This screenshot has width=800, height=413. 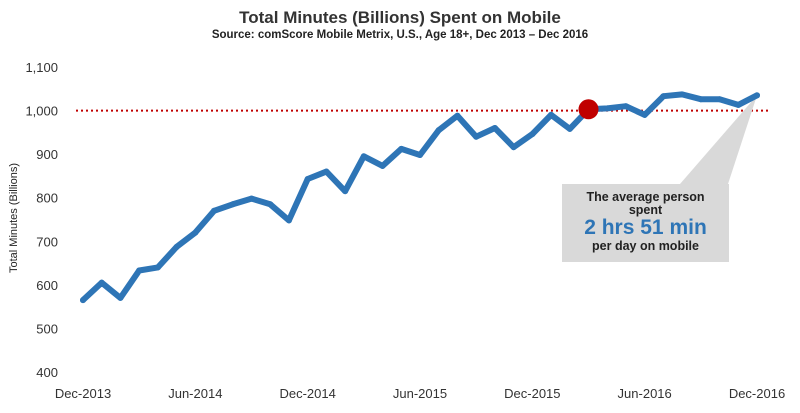 I want to click on y-tick-label: 1,100, so click(x=41, y=67).